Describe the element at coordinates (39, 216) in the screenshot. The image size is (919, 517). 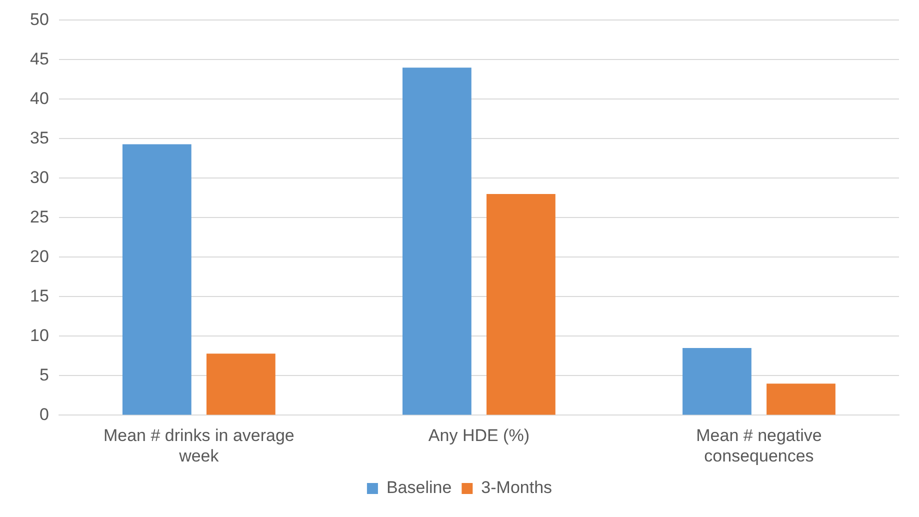
I see `y-tick-label: 25` at that location.